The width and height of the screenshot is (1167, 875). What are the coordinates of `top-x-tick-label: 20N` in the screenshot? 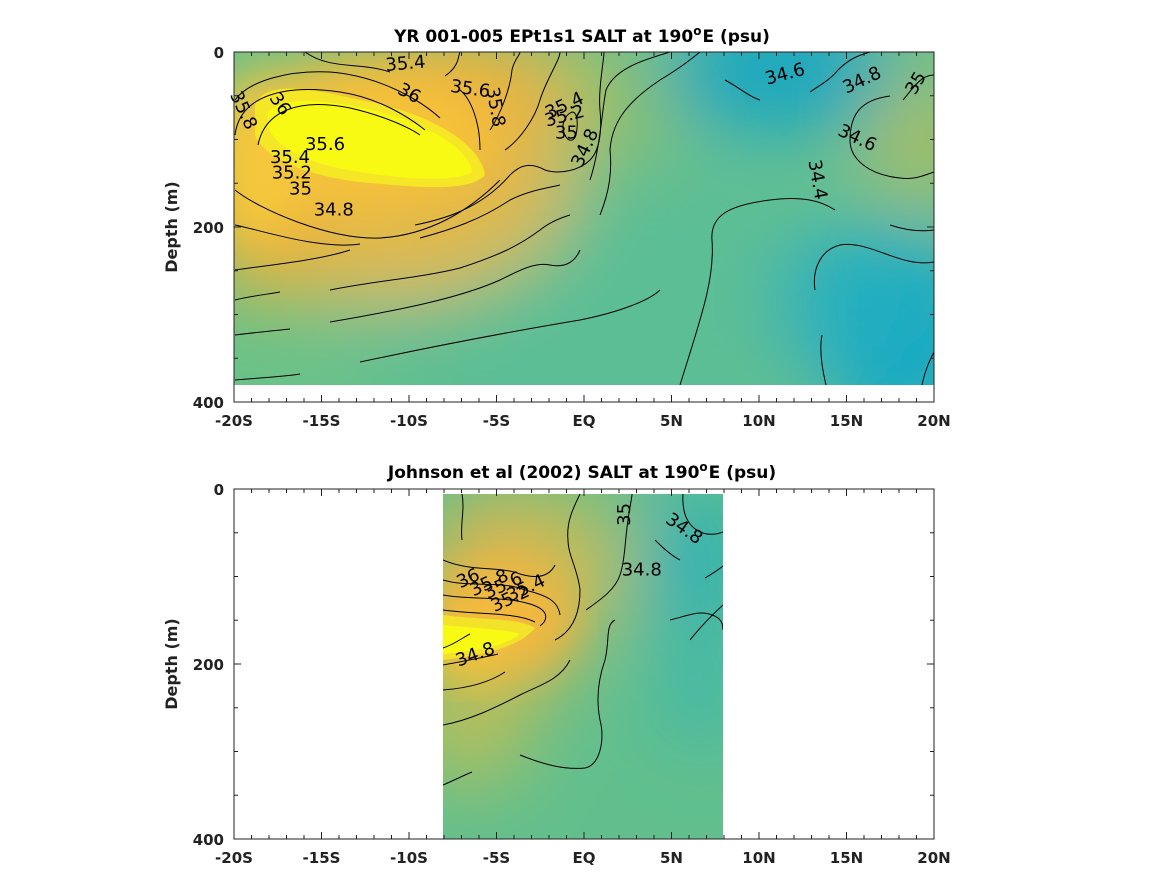 It's located at (933, 421).